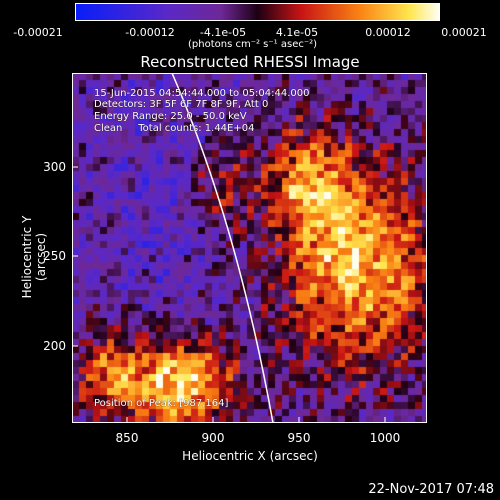 This screenshot has height=500, width=500. I want to click on x-tick-label: 850, so click(127, 438).